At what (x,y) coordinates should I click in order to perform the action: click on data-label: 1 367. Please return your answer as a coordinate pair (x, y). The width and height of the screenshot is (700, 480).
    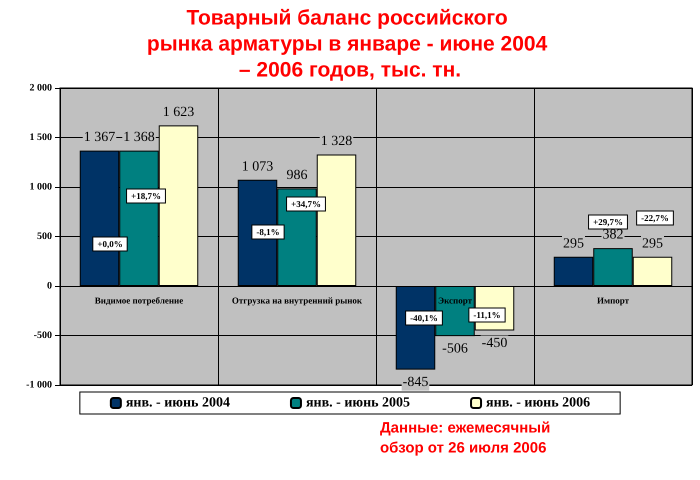
    Looking at the image, I should click on (100, 138).